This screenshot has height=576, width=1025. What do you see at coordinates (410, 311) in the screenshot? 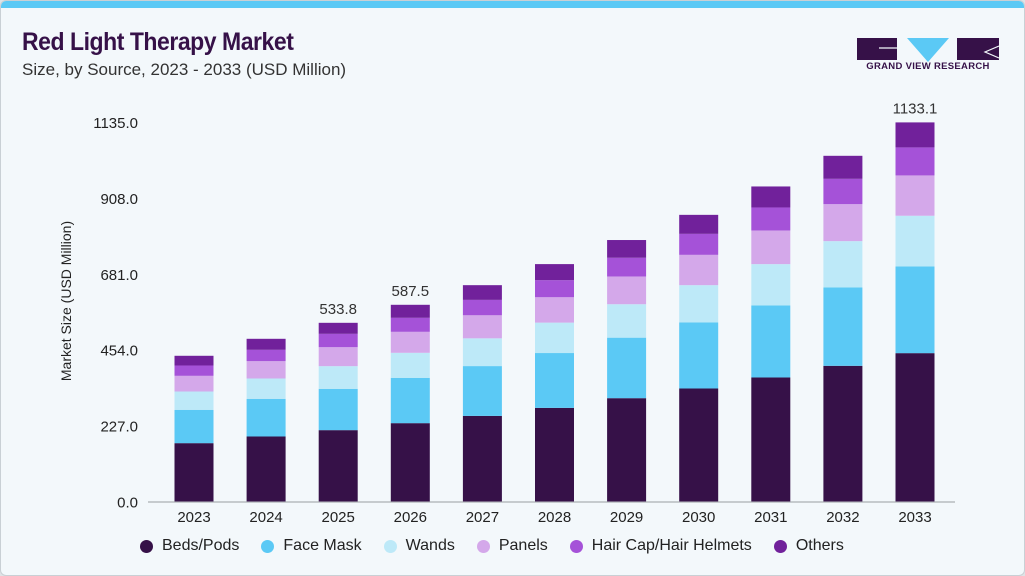
I see `bar-segment-others-2026` at bounding box center [410, 311].